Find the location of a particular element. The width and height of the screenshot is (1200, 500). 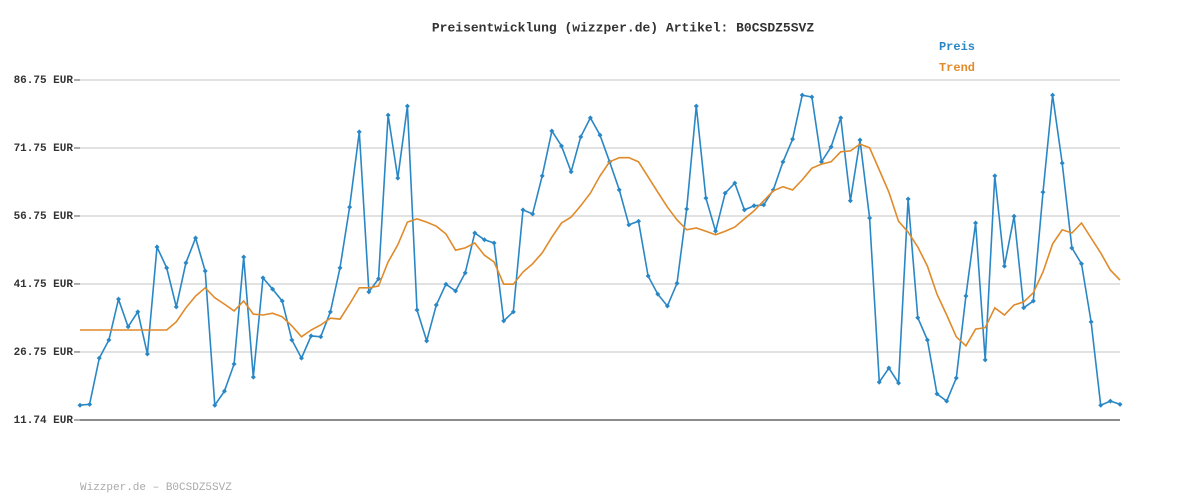

y-tick-label: 41.75 EUR is located at coordinates (44, 285).